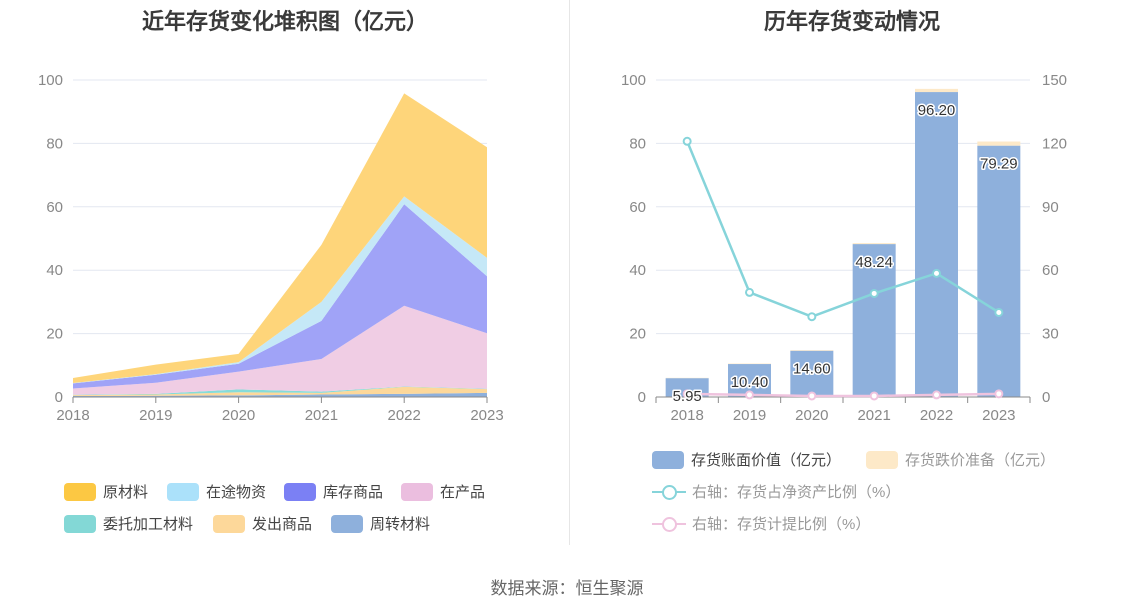 The width and height of the screenshot is (1134, 612). Describe the element at coordinates (106, 491) in the screenshot. I see `left-legend-item: 原材料` at that location.